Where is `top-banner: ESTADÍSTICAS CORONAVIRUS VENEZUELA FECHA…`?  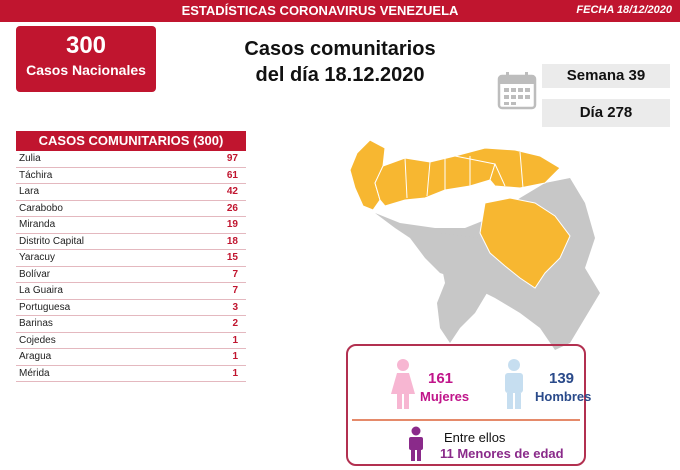 top-banner: ESTADÍSTICAS CORONAVIRUS VENEZUELA FECHA… is located at coordinates (340, 11).